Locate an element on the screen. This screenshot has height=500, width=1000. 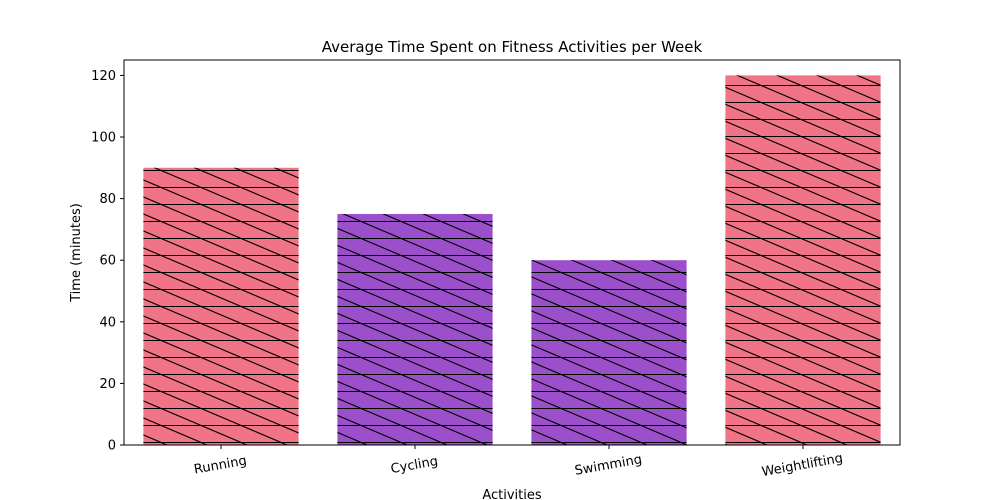
x-axis-label: Activities is located at coordinates (512, 494).